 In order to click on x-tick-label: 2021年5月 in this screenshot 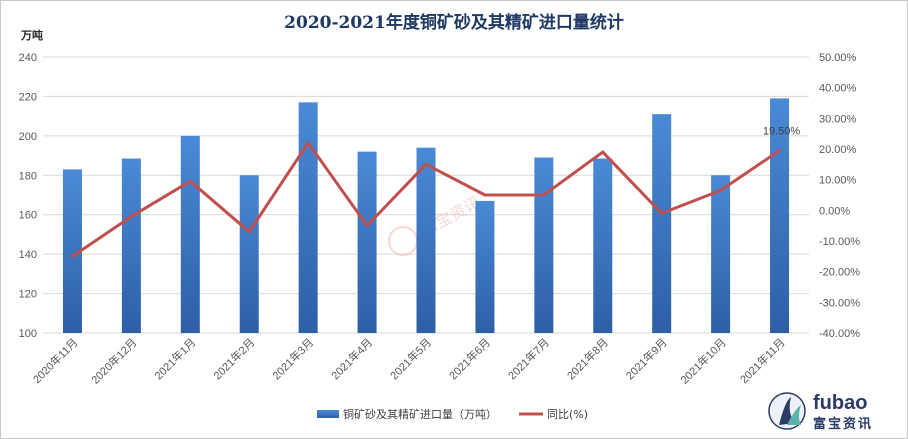, I will do `click(410, 358)`.